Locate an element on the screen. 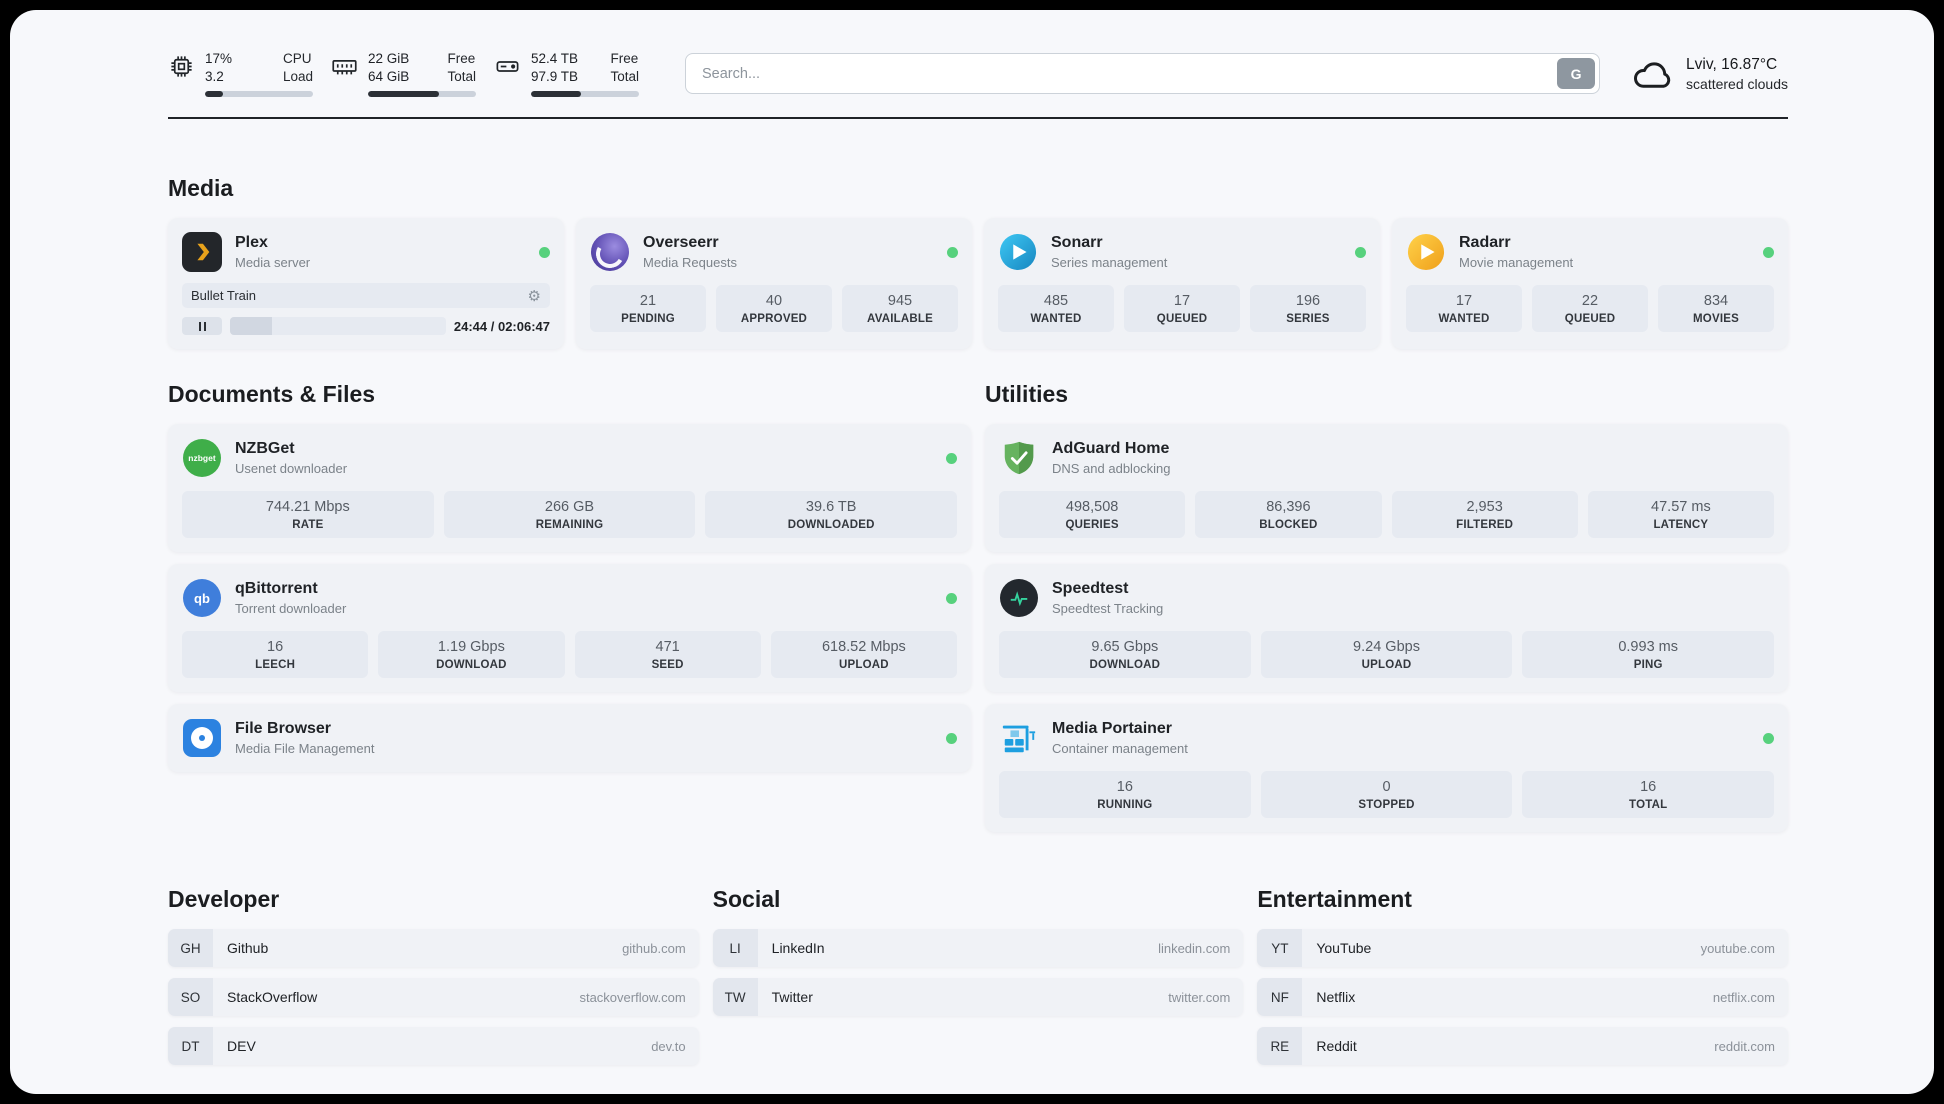  stat-box: 266 GB REMAINING is located at coordinates (569, 515).